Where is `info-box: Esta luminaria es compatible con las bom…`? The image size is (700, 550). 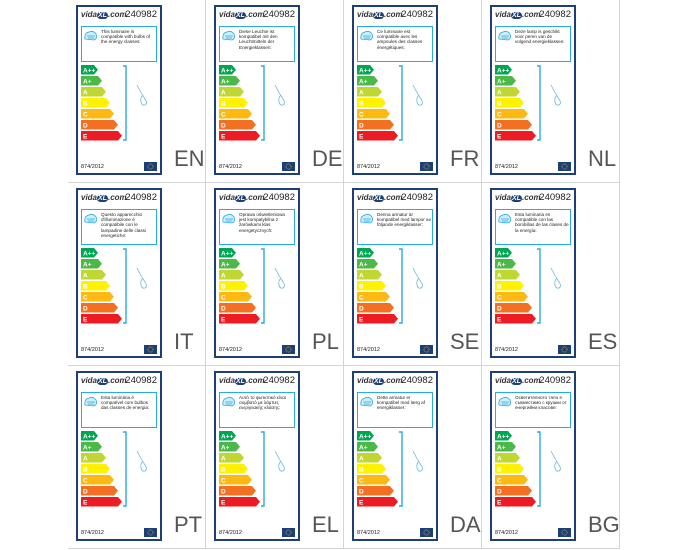
info-box: Esta luminaria es compatible con las bom… is located at coordinates (533, 227).